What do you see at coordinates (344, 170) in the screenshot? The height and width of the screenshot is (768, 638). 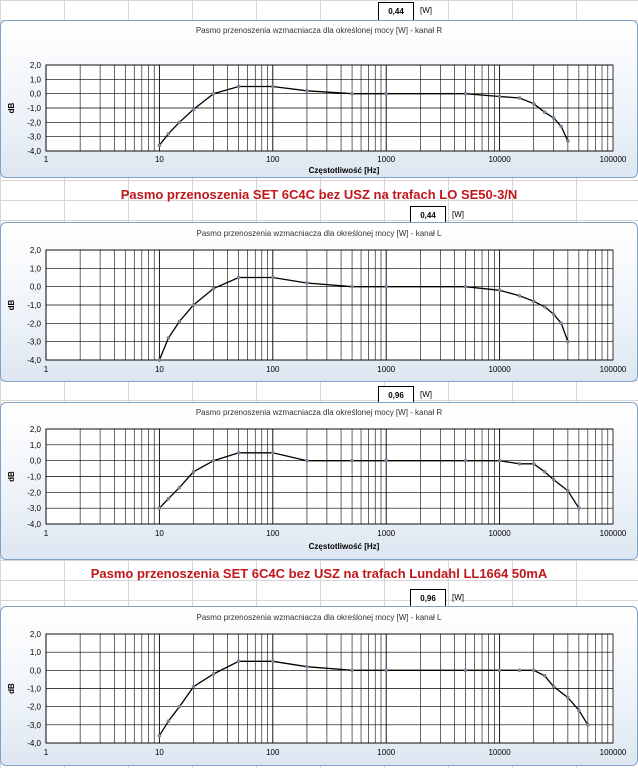 I see `x-axis-label: Częstotliwość [Hz]` at bounding box center [344, 170].